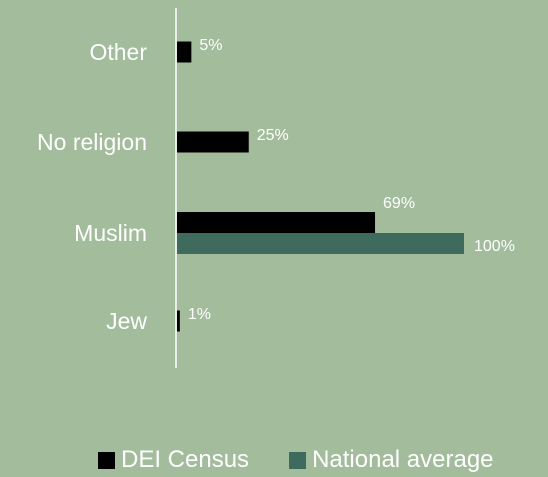  I want to click on category-label-no-religion: No religion, so click(92, 142).